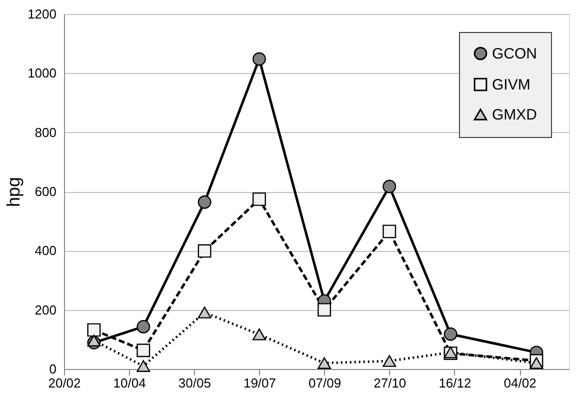 Image resolution: width=580 pixels, height=403 pixels. I want to click on x-tick-label: 10/04, so click(129, 383).